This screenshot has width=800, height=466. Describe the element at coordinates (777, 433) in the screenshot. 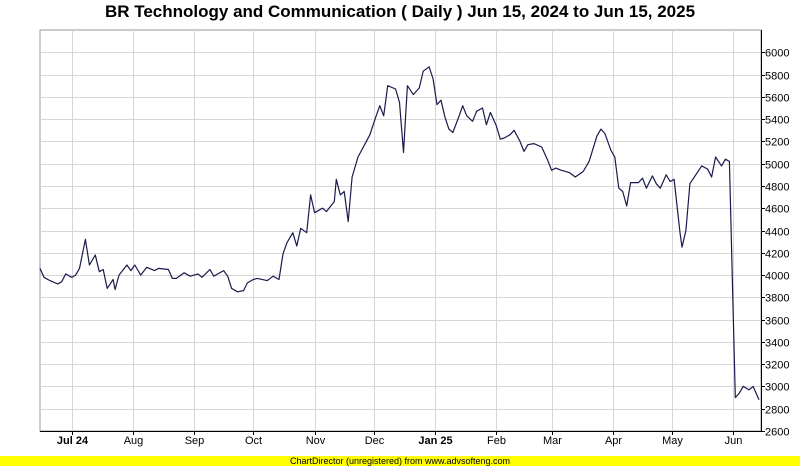

I see `y-tick-label: 2600` at that location.